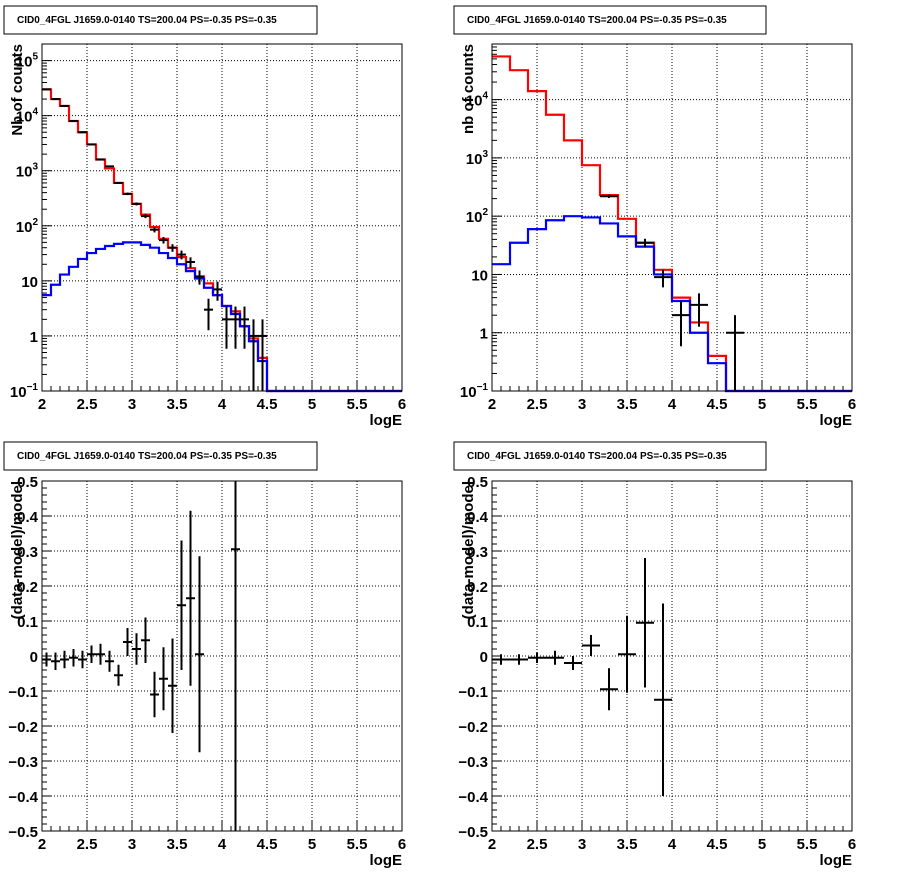  What do you see at coordinates (23, 797) in the screenshot?
I see `y-tick-label: −0.4` at bounding box center [23, 797].